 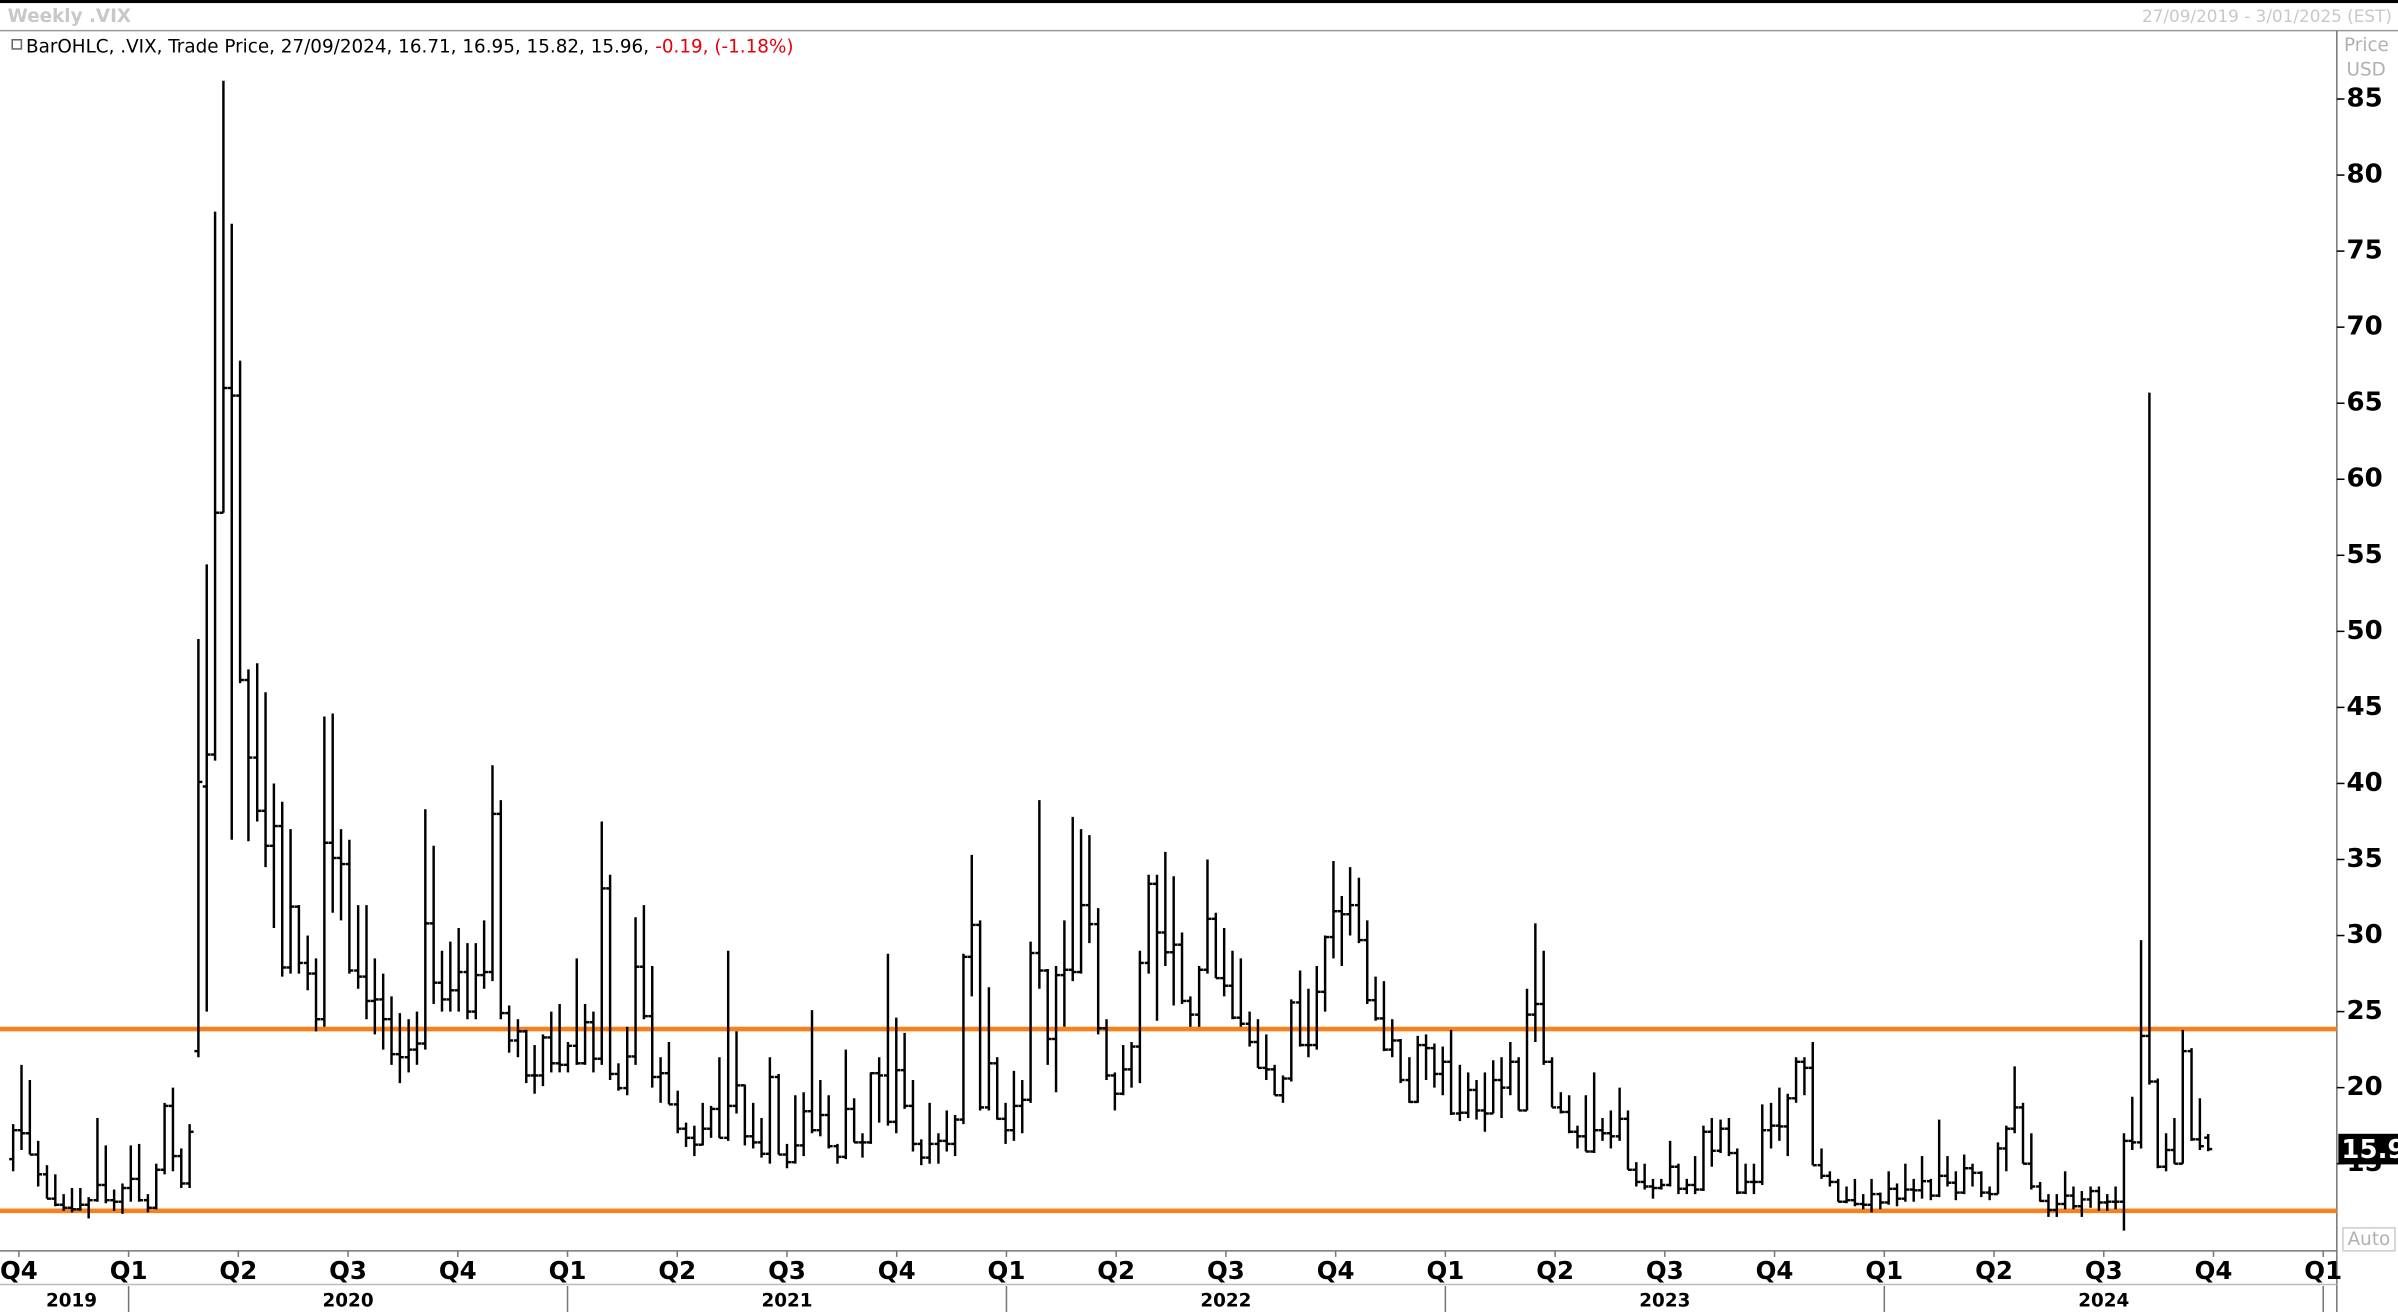 I want to click on year-label: 2022, so click(x=1225, y=1300).